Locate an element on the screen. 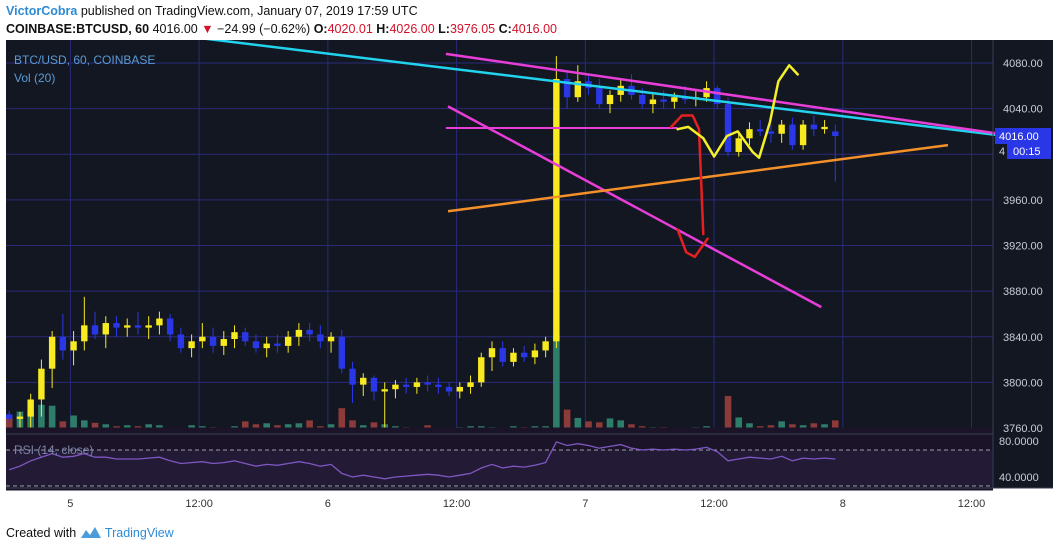 The width and height of the screenshot is (1059, 551). high-value: 4026.00 is located at coordinates (412, 29).